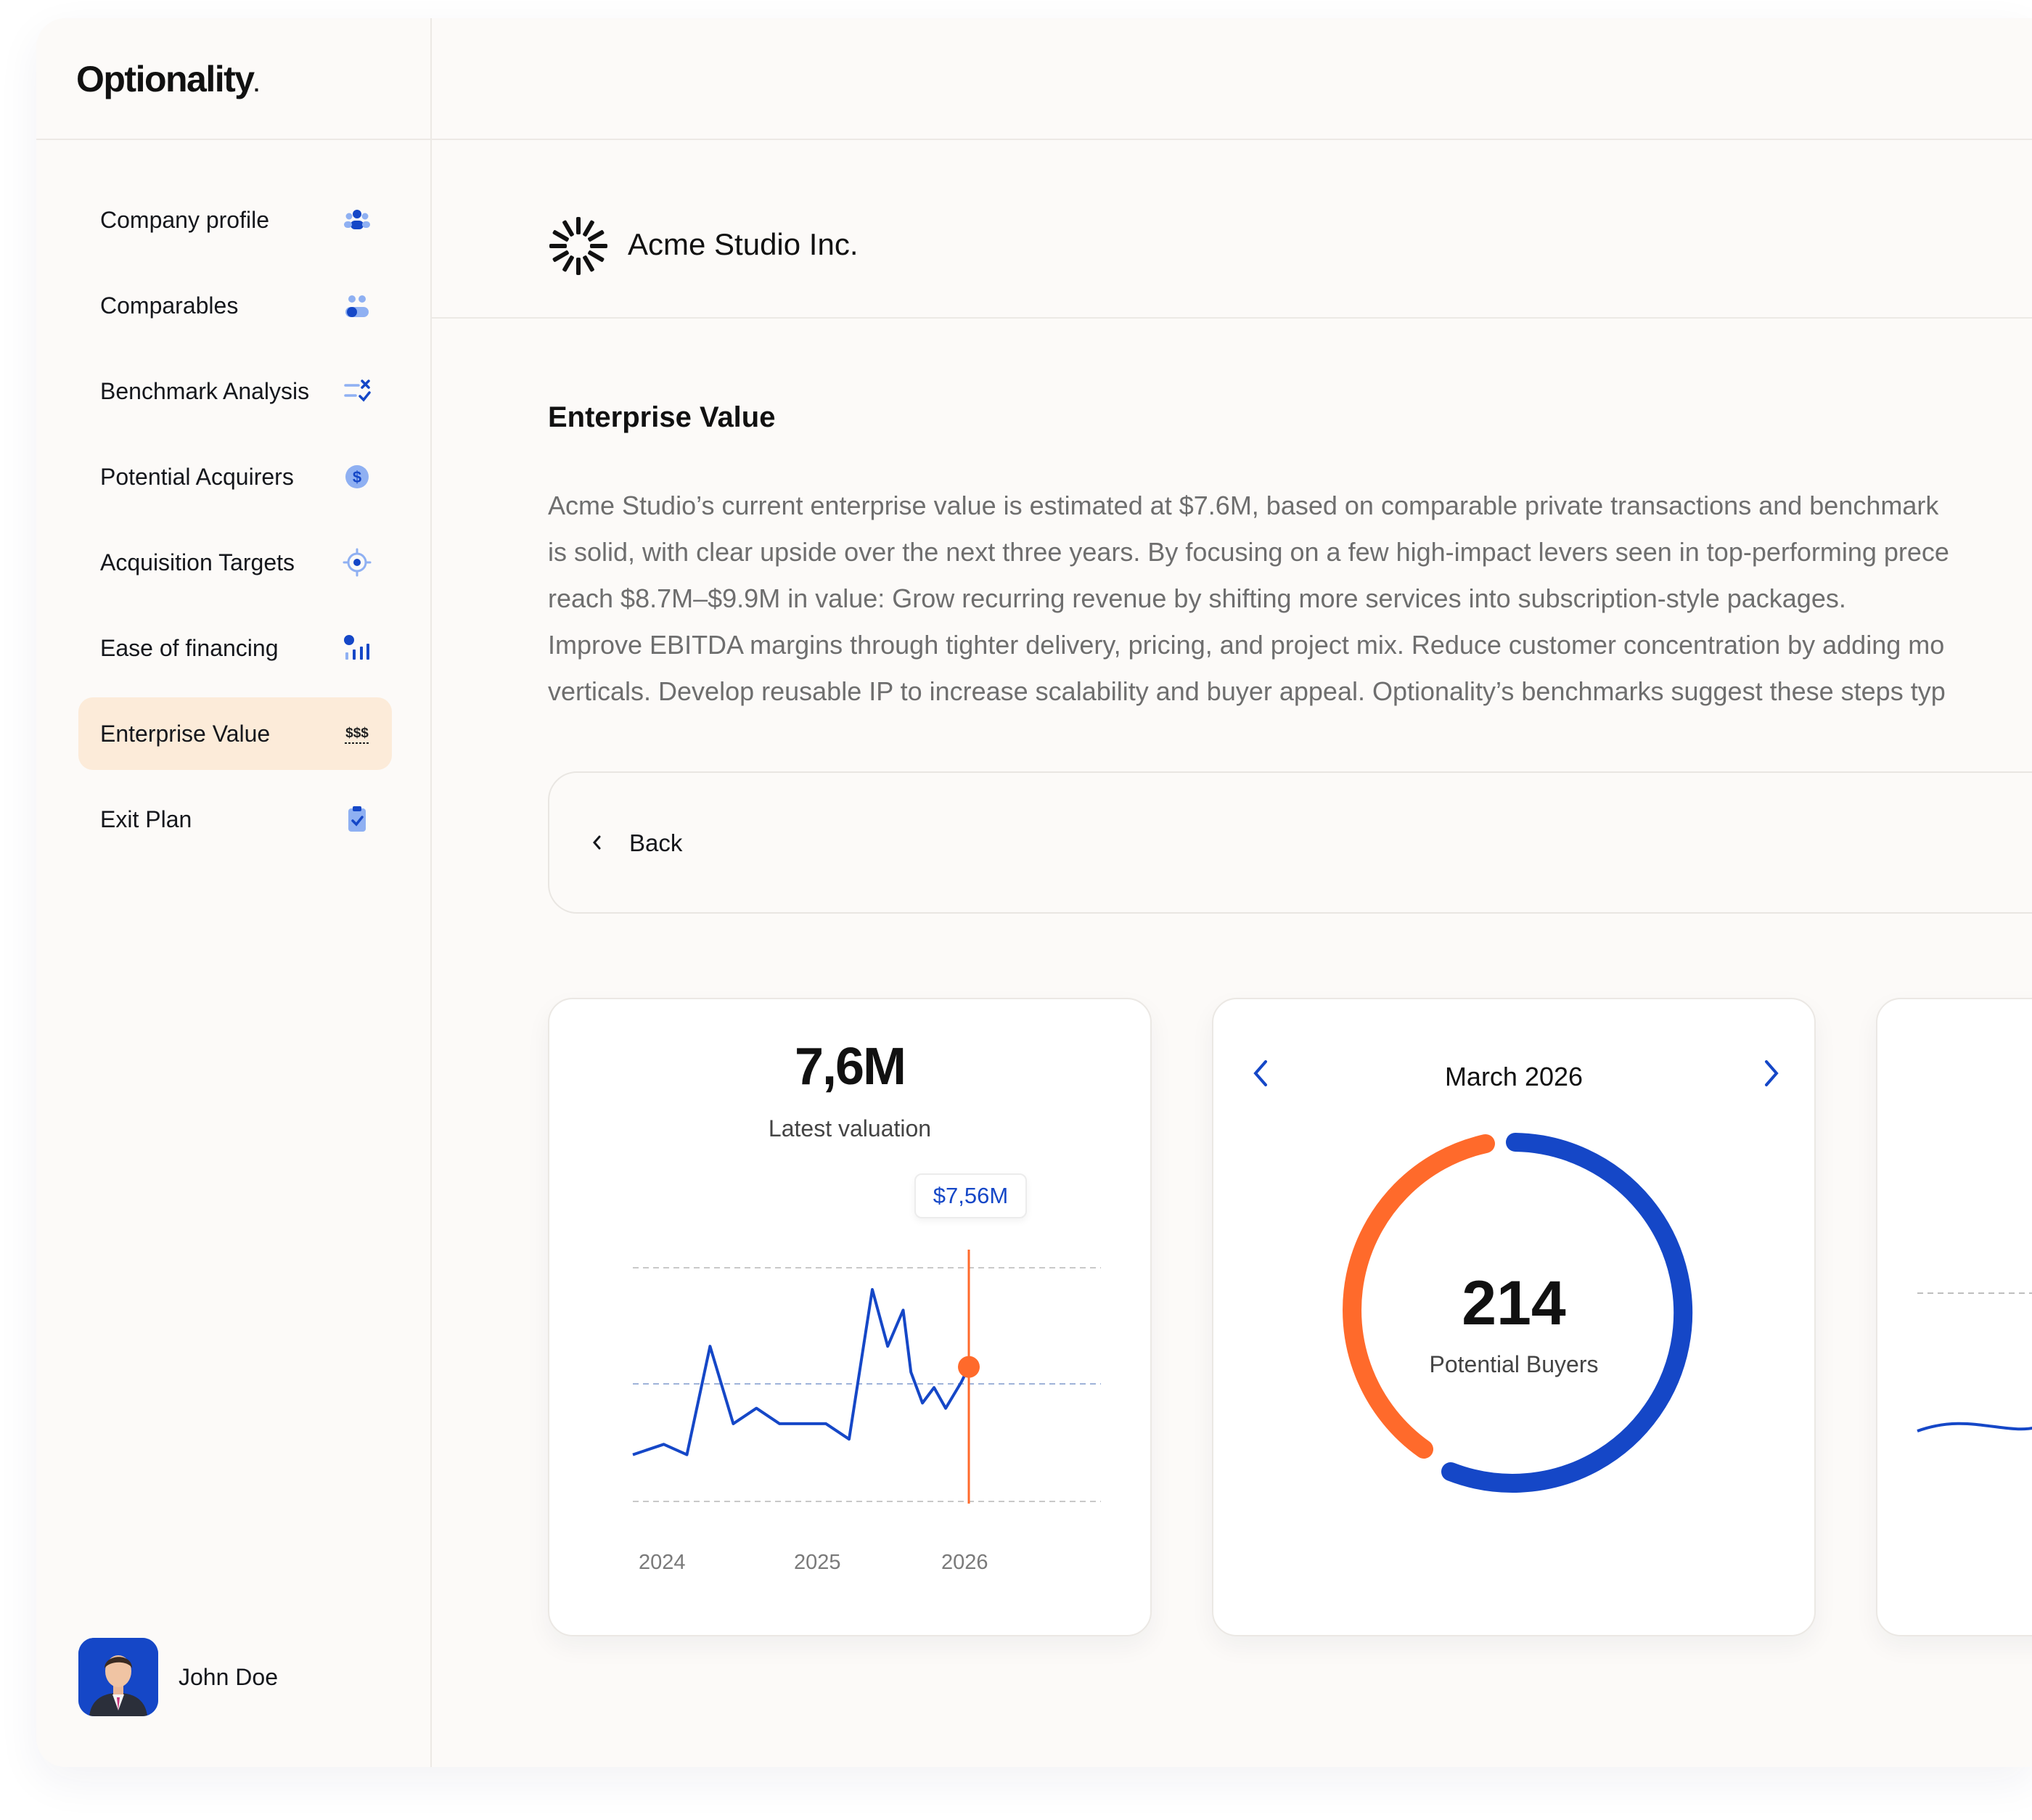 The image size is (2032, 1820). I want to click on sidebar-item-potential-acquirers: Potential Acquirers $, so click(235, 476).